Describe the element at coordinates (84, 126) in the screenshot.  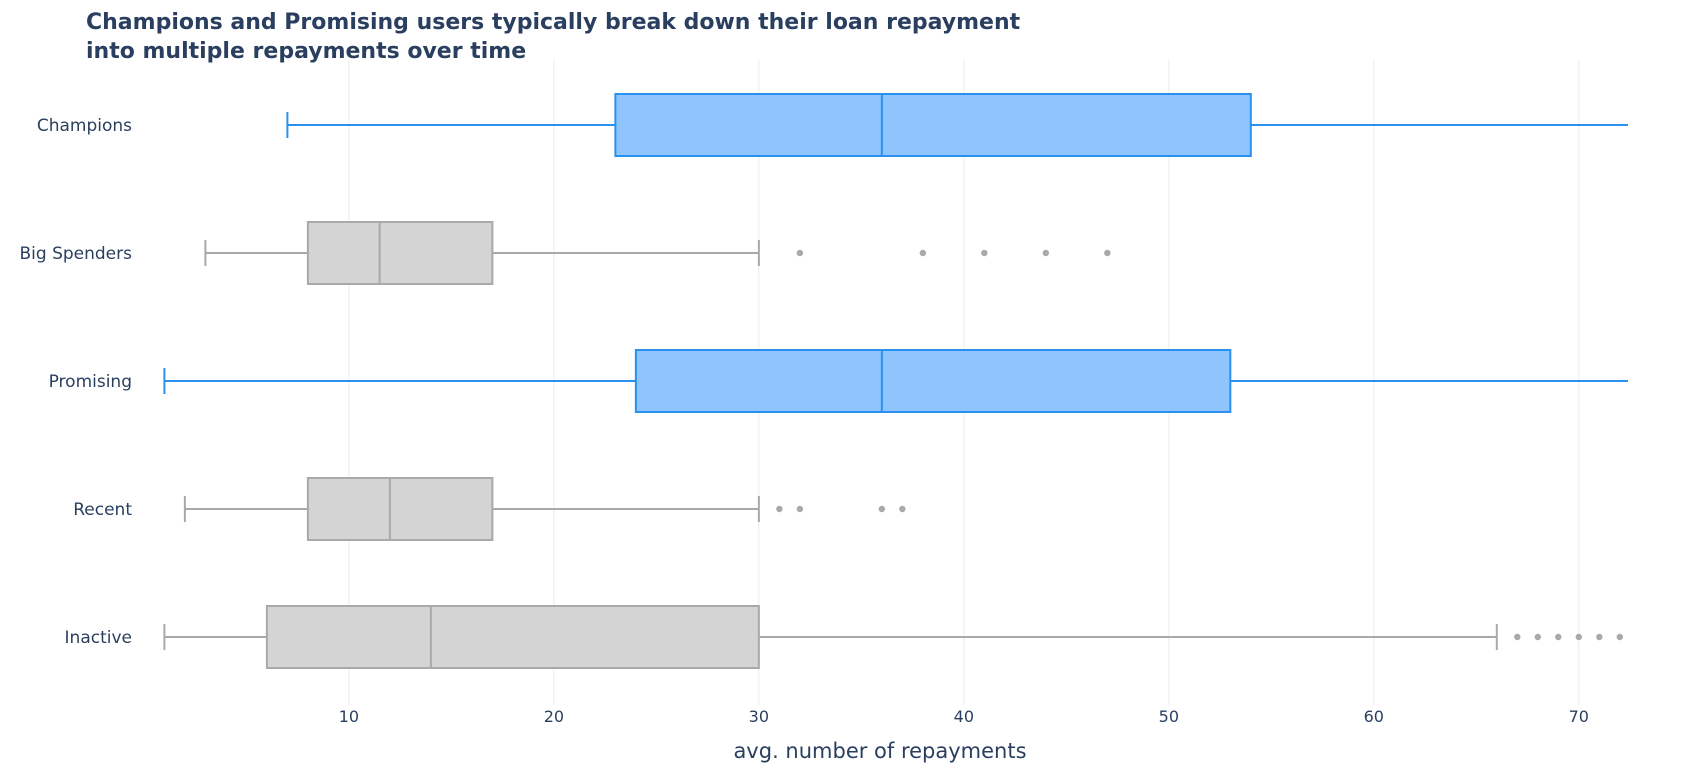
I see `y-tick-label: Champions` at that location.